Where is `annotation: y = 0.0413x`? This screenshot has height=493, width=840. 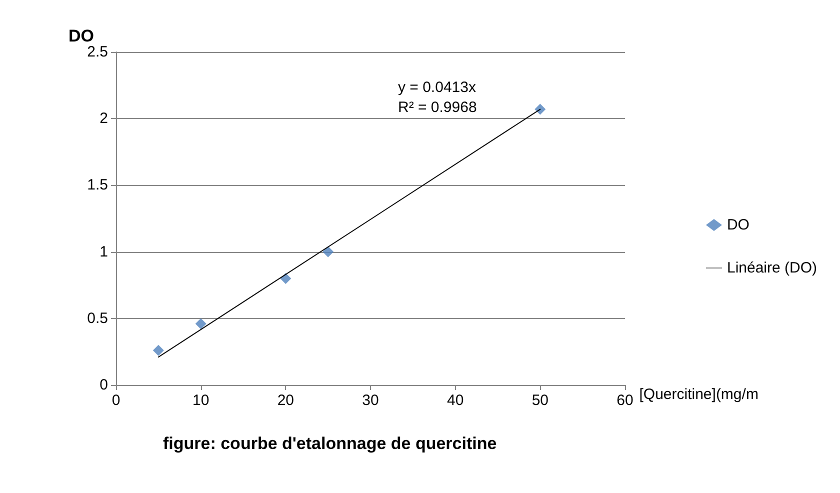
annotation: y = 0.0413x is located at coordinates (437, 87).